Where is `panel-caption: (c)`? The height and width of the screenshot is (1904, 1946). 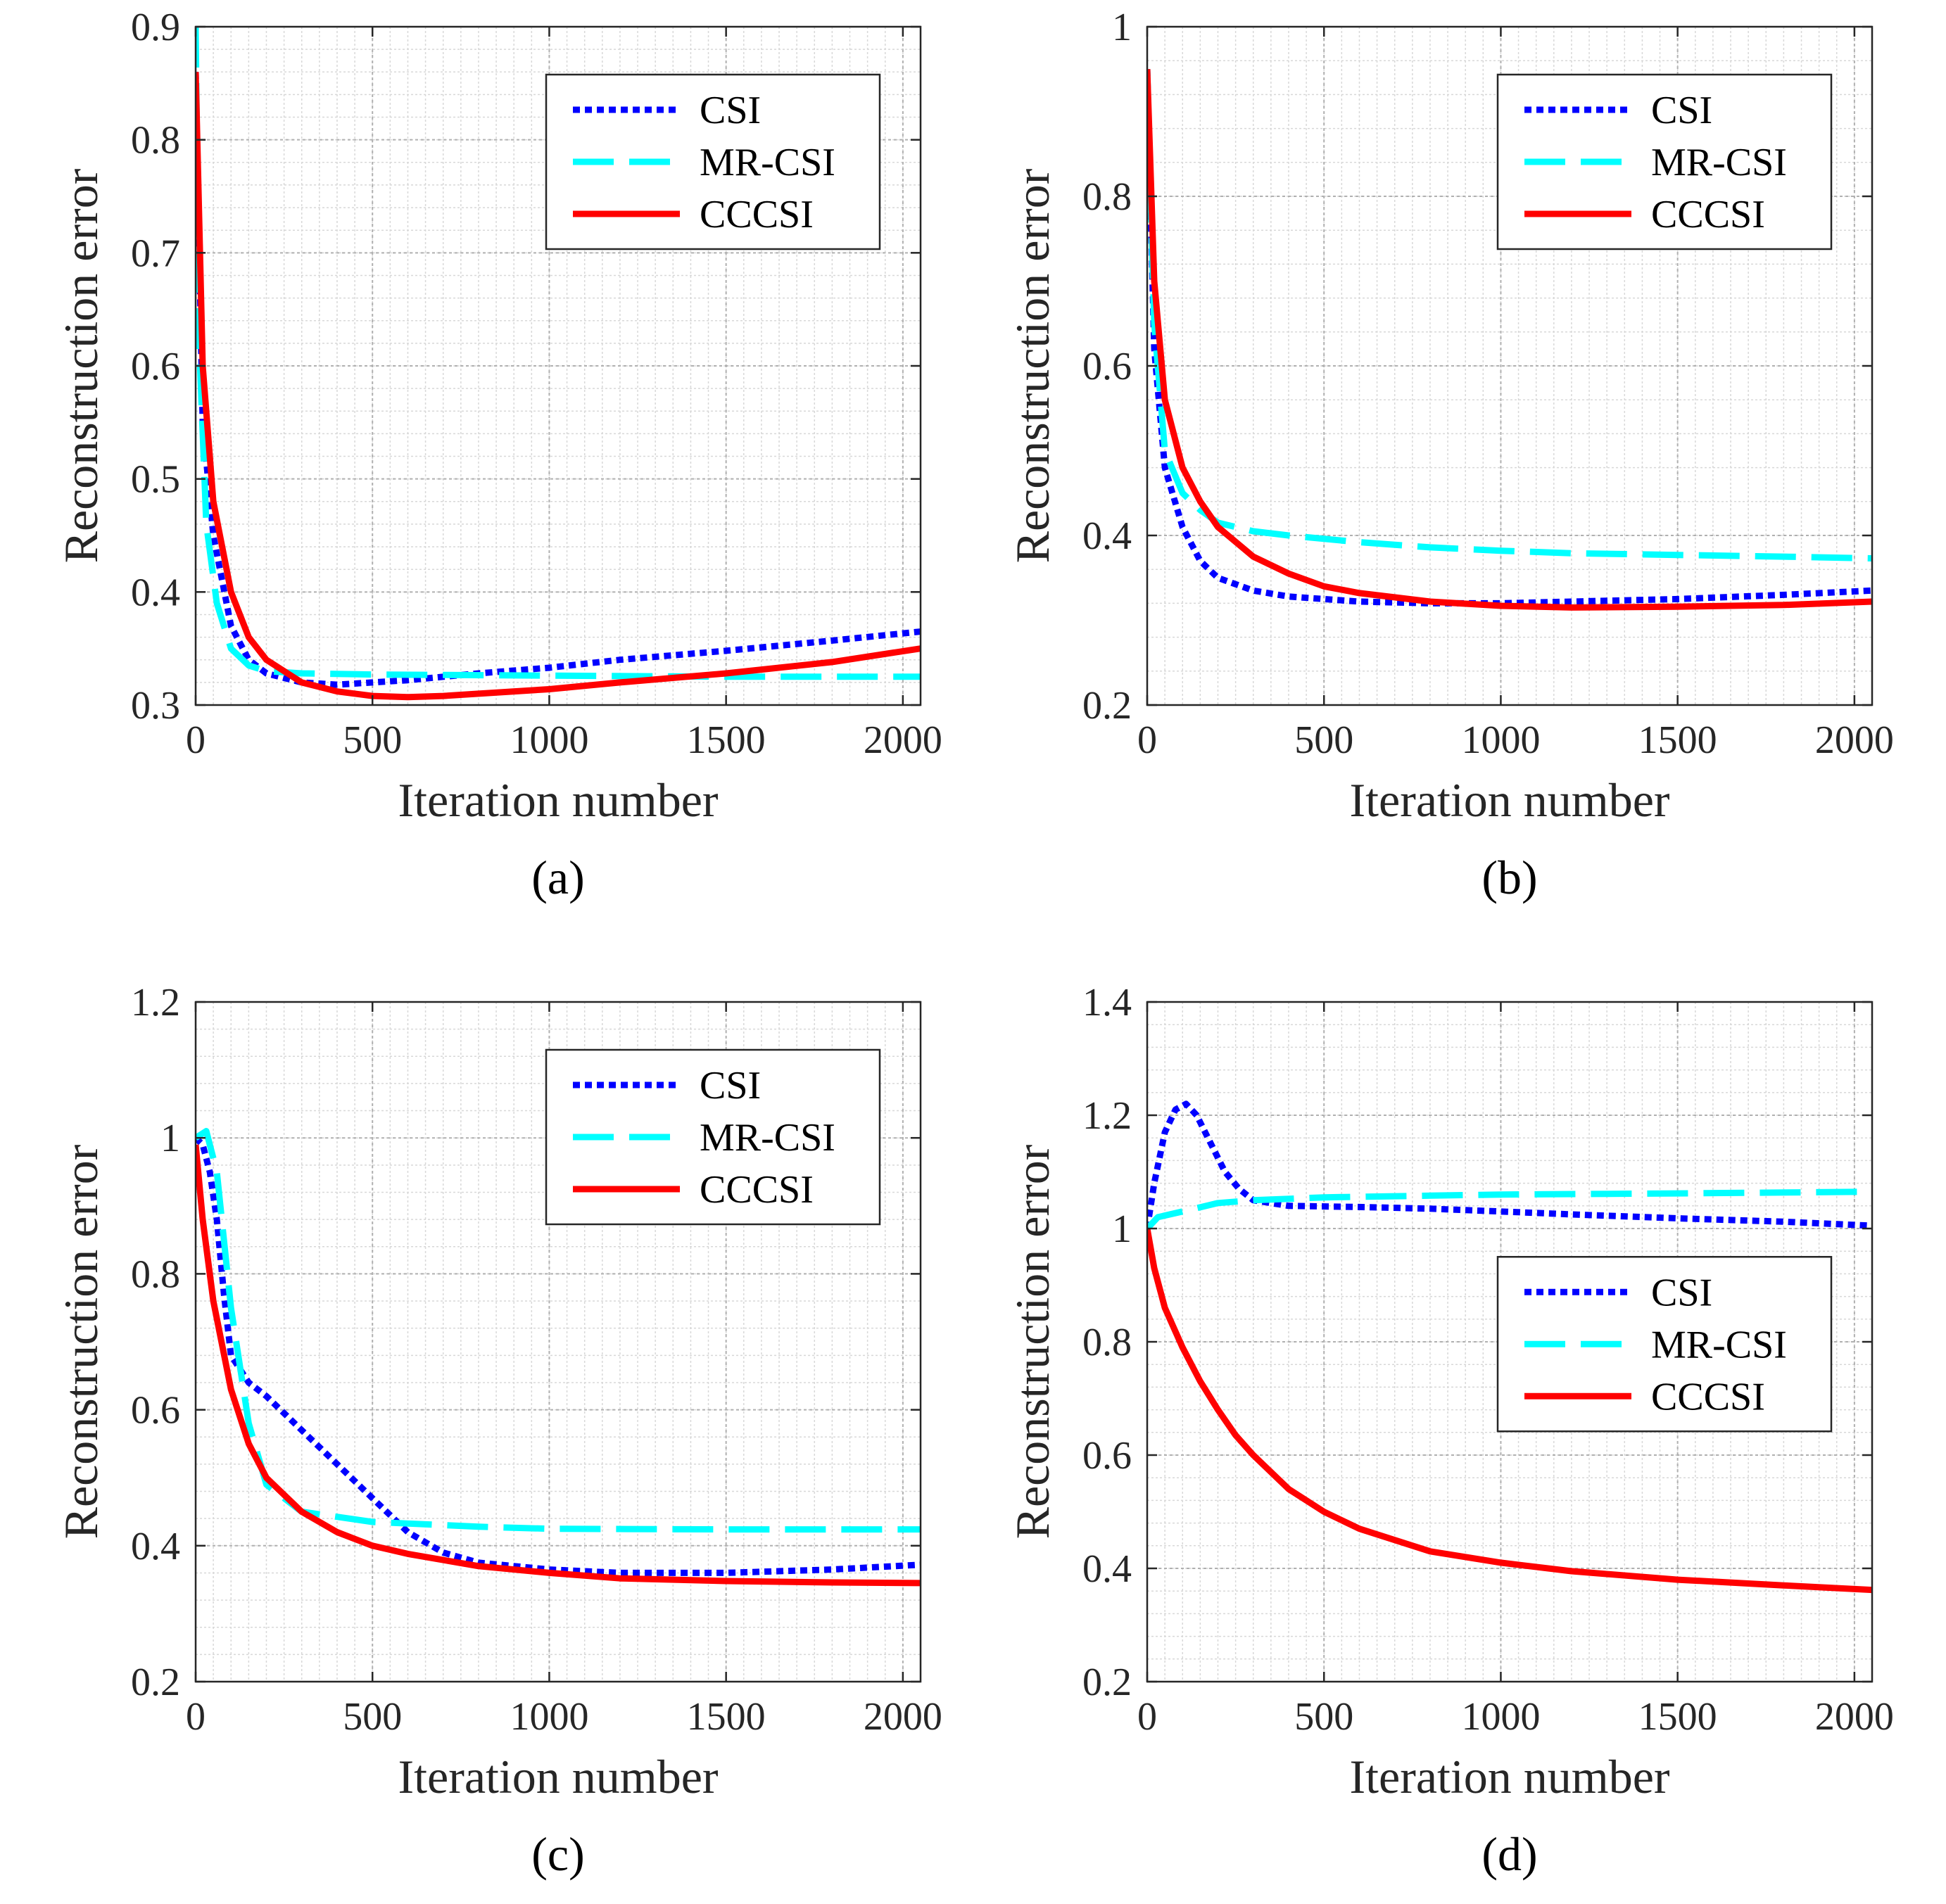 panel-caption: (c) is located at coordinates (557, 1854).